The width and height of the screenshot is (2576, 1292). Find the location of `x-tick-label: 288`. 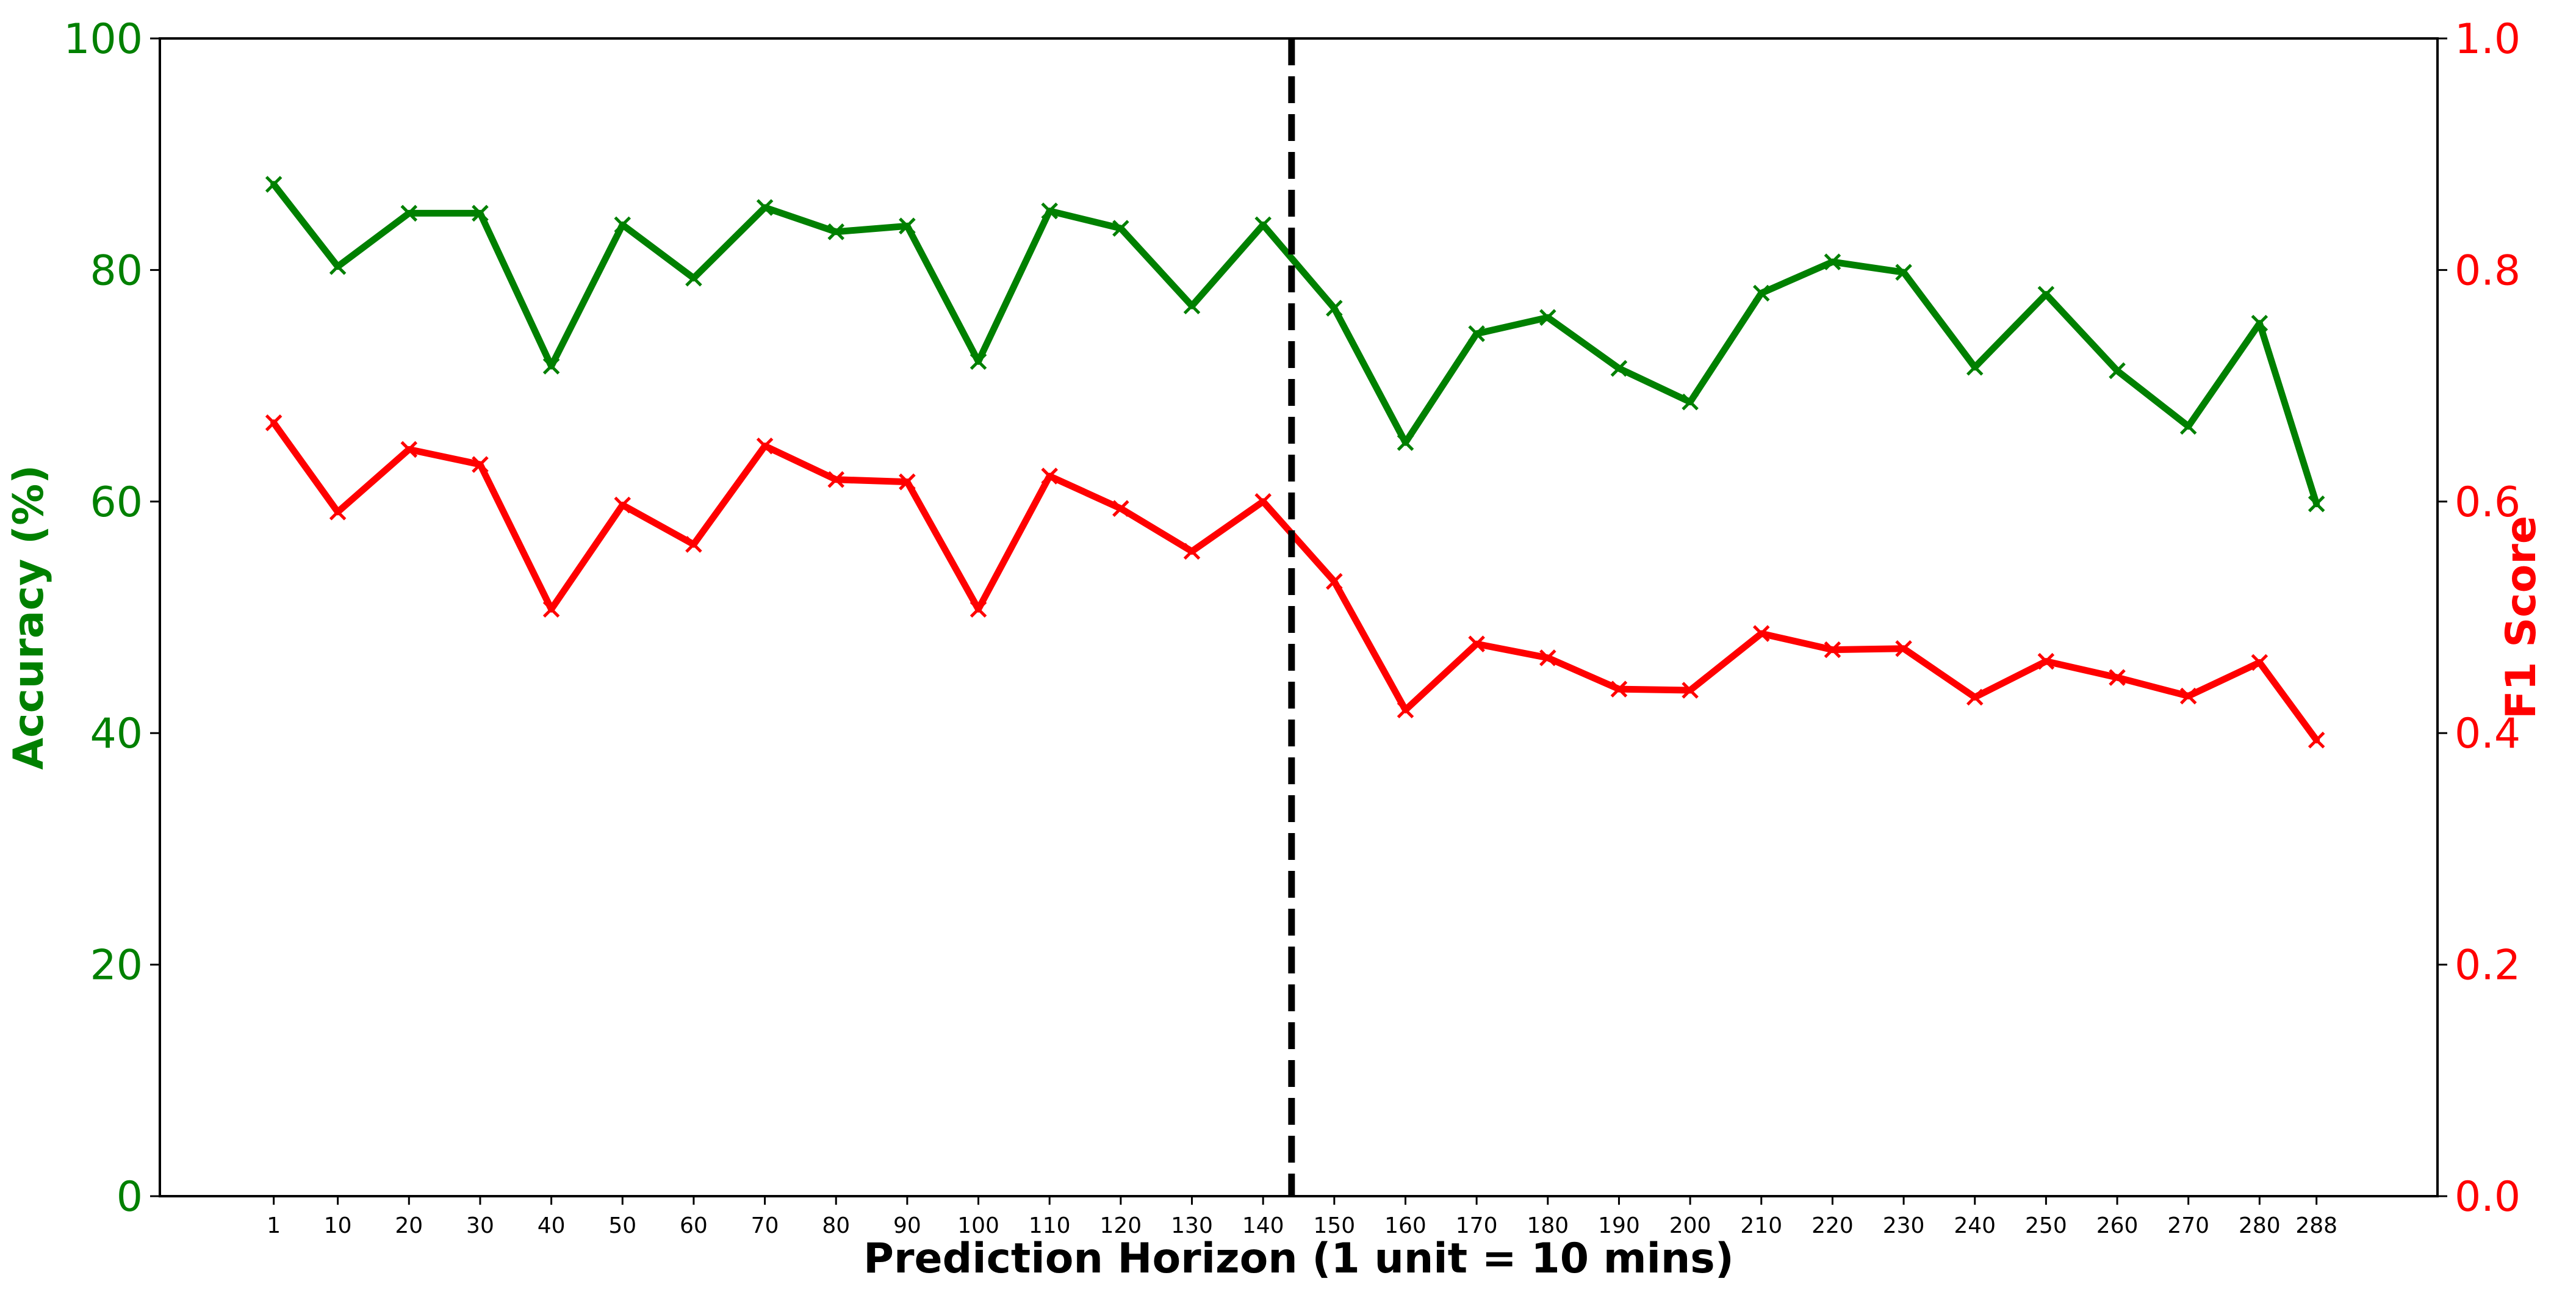

x-tick-label: 288 is located at coordinates (2316, 1225).